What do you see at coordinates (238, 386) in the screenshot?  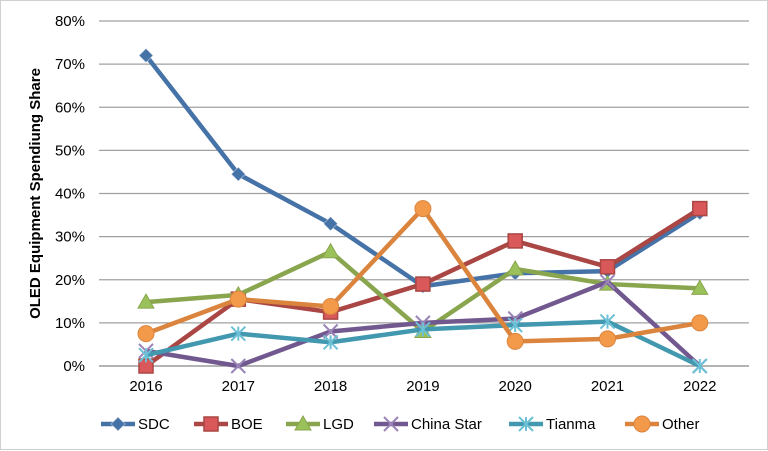 I see `x-tick-label: 2017` at bounding box center [238, 386].